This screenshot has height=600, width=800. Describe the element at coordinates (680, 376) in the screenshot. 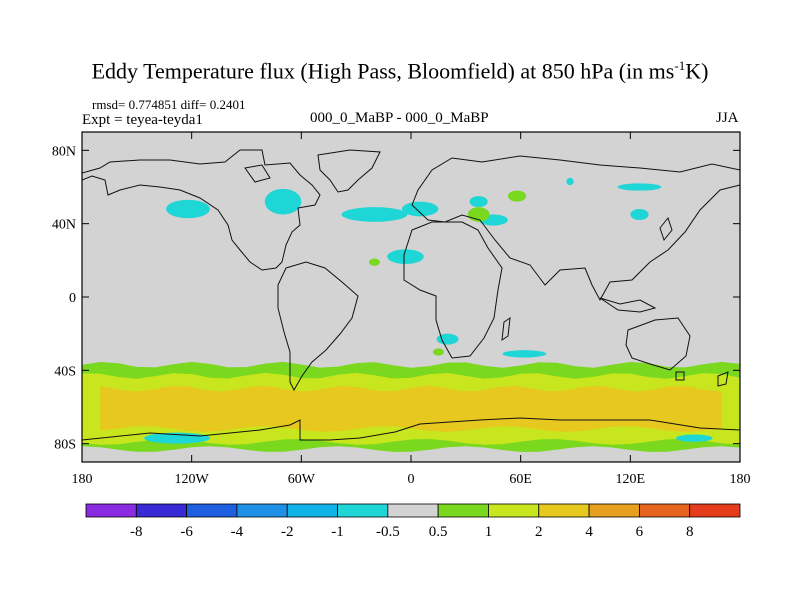

I see `coastline-tasmania` at that location.